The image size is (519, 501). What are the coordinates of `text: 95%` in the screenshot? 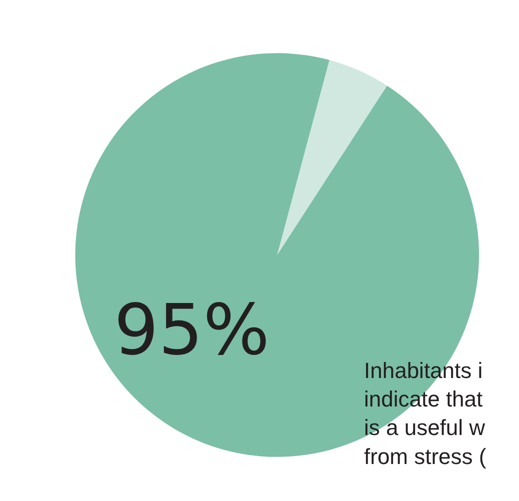 It's located at (192, 330).